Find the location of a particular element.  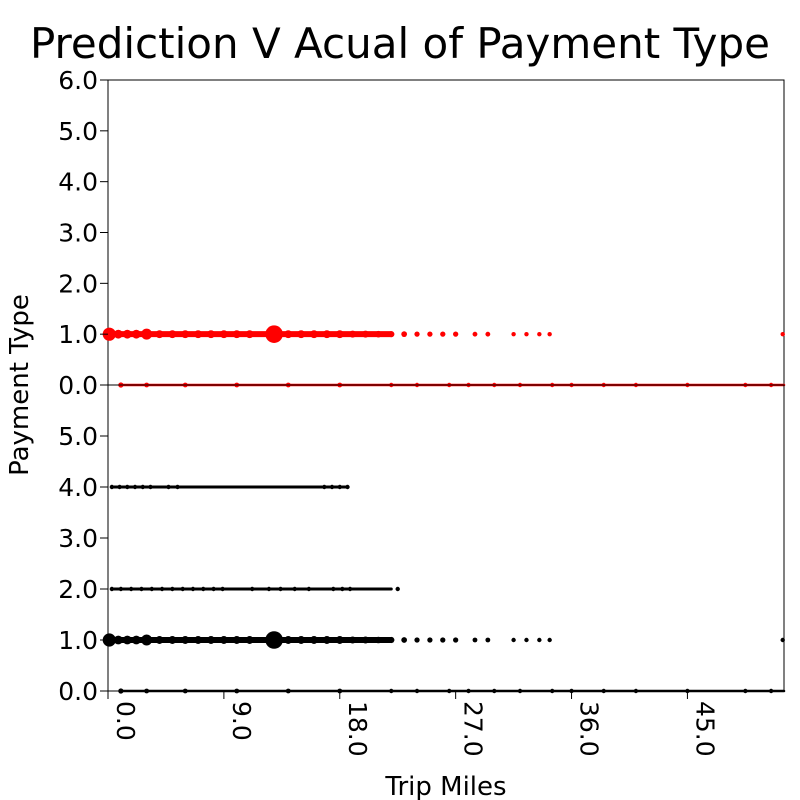

x-tick-label: 0.0 is located at coordinates (125, 721).